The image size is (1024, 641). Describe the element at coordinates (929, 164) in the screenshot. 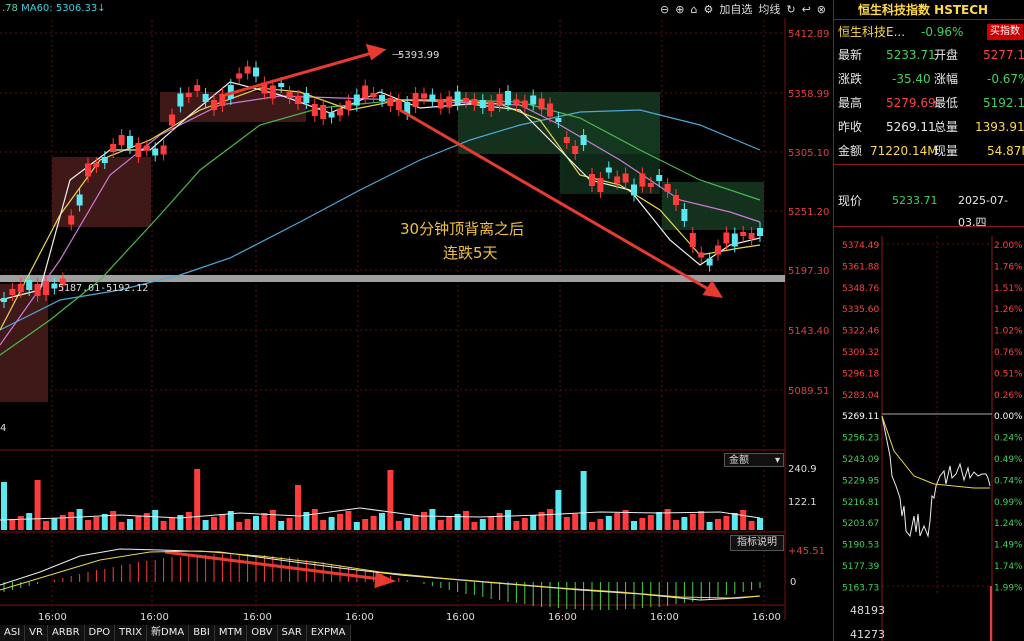

I see `divider` at that location.